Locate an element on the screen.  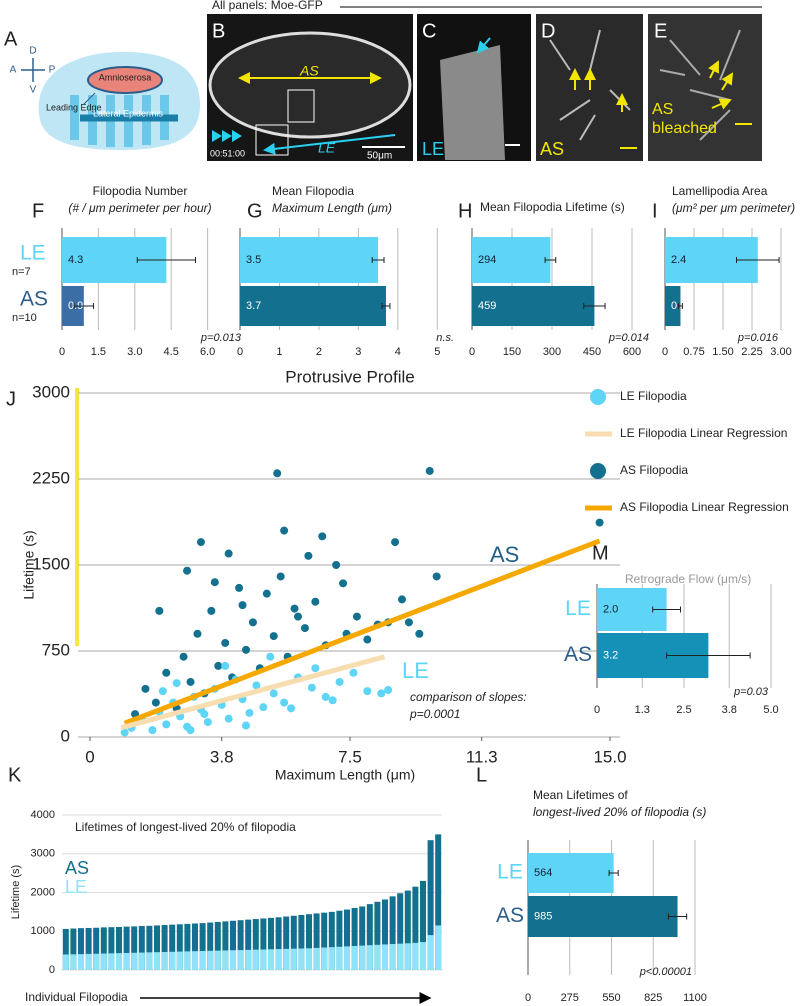
x-tick-label: 6.0 is located at coordinates (207, 352).